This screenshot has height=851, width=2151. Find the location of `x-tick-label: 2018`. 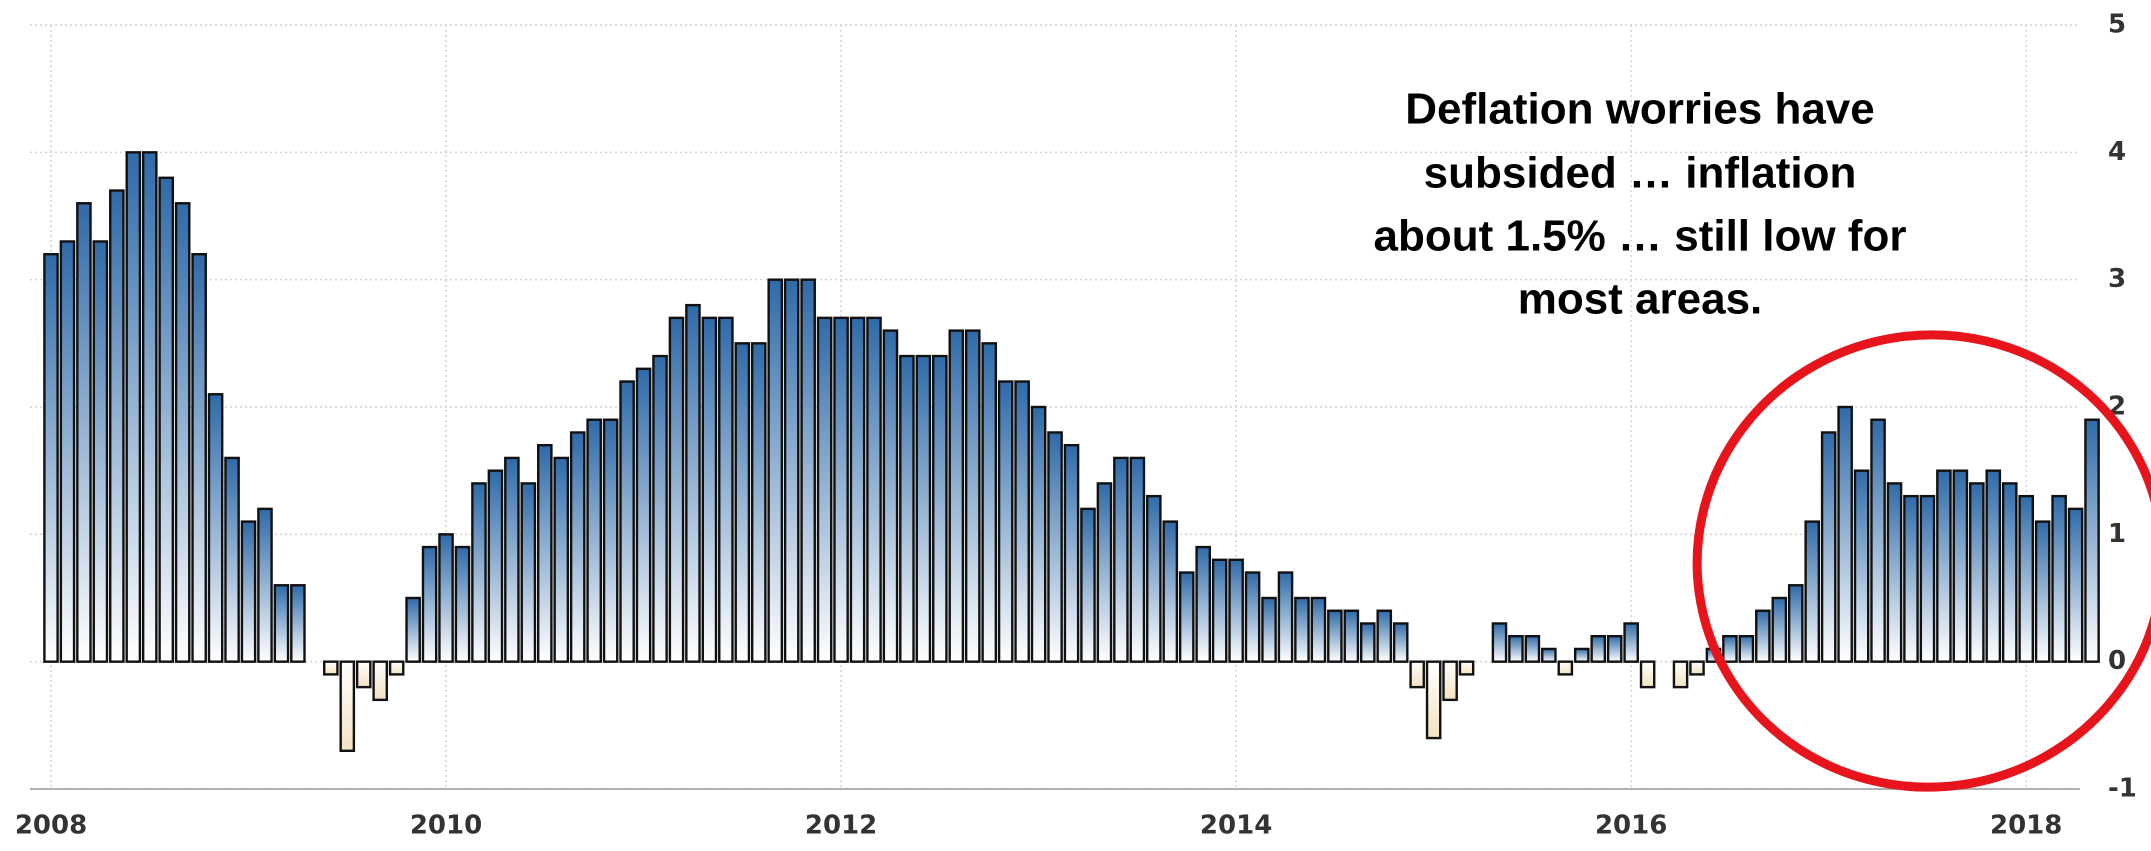

x-tick-label: 2018 is located at coordinates (2026, 826).